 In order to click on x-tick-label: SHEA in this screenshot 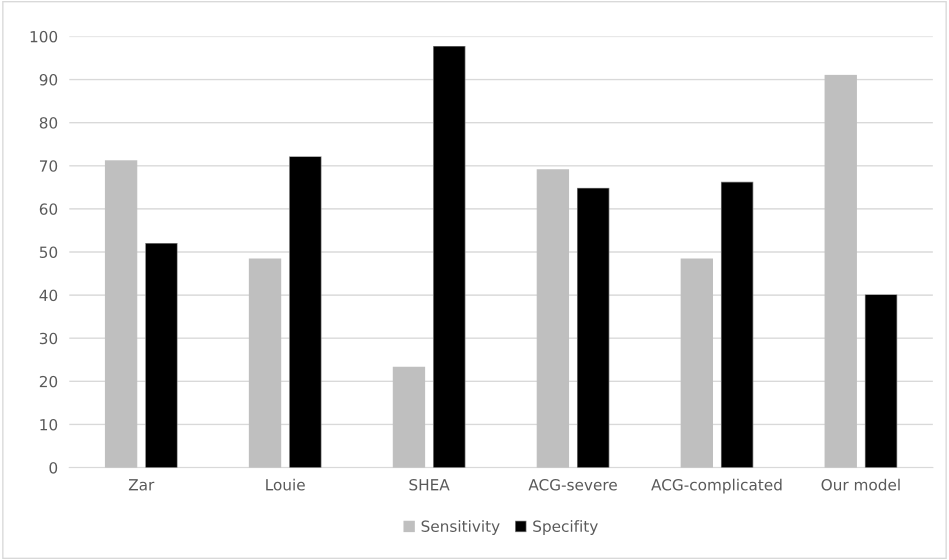, I will do `click(429, 484)`.